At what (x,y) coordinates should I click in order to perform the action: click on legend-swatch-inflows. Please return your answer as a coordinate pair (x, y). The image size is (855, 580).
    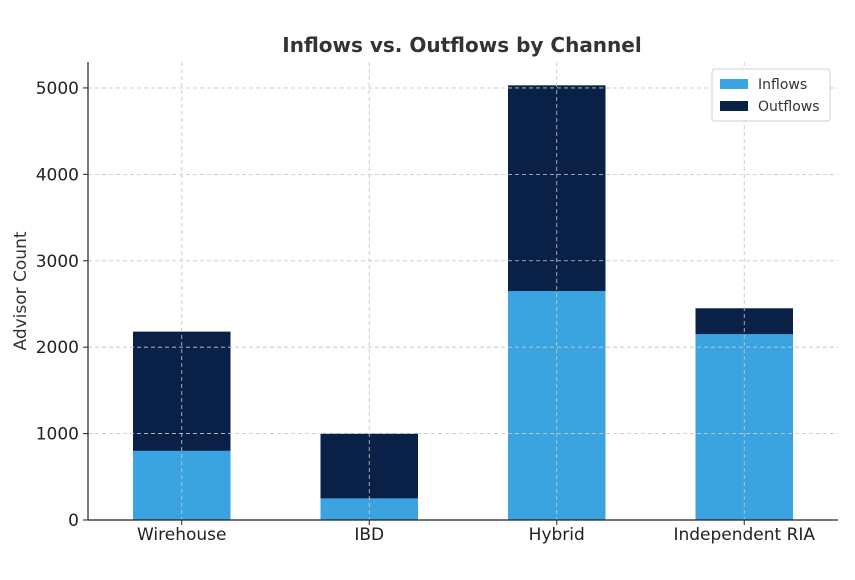
    Looking at the image, I should click on (734, 84).